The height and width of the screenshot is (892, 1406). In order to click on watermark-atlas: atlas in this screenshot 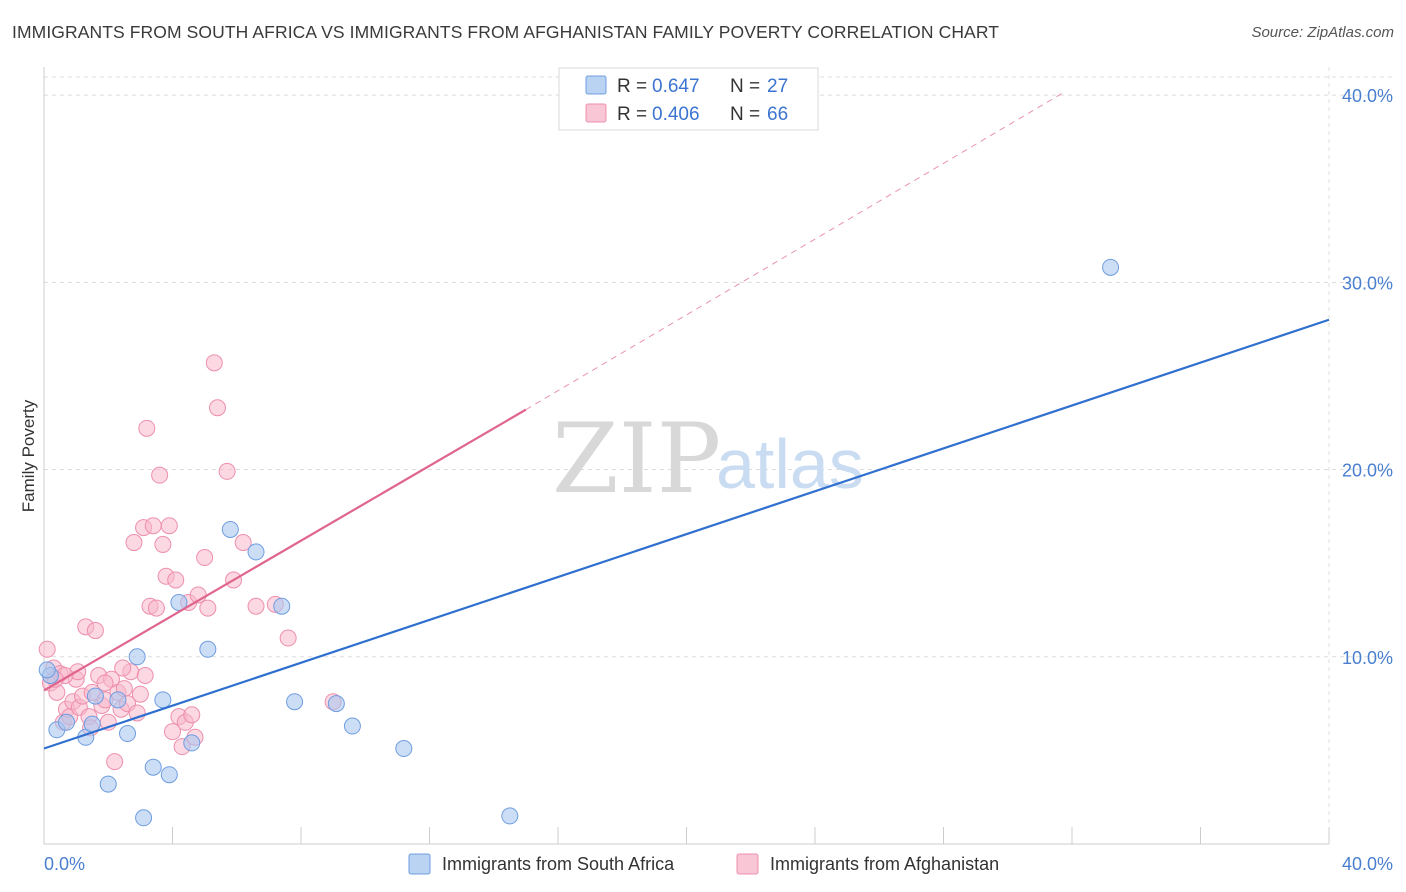, I will do `click(790, 464)`.